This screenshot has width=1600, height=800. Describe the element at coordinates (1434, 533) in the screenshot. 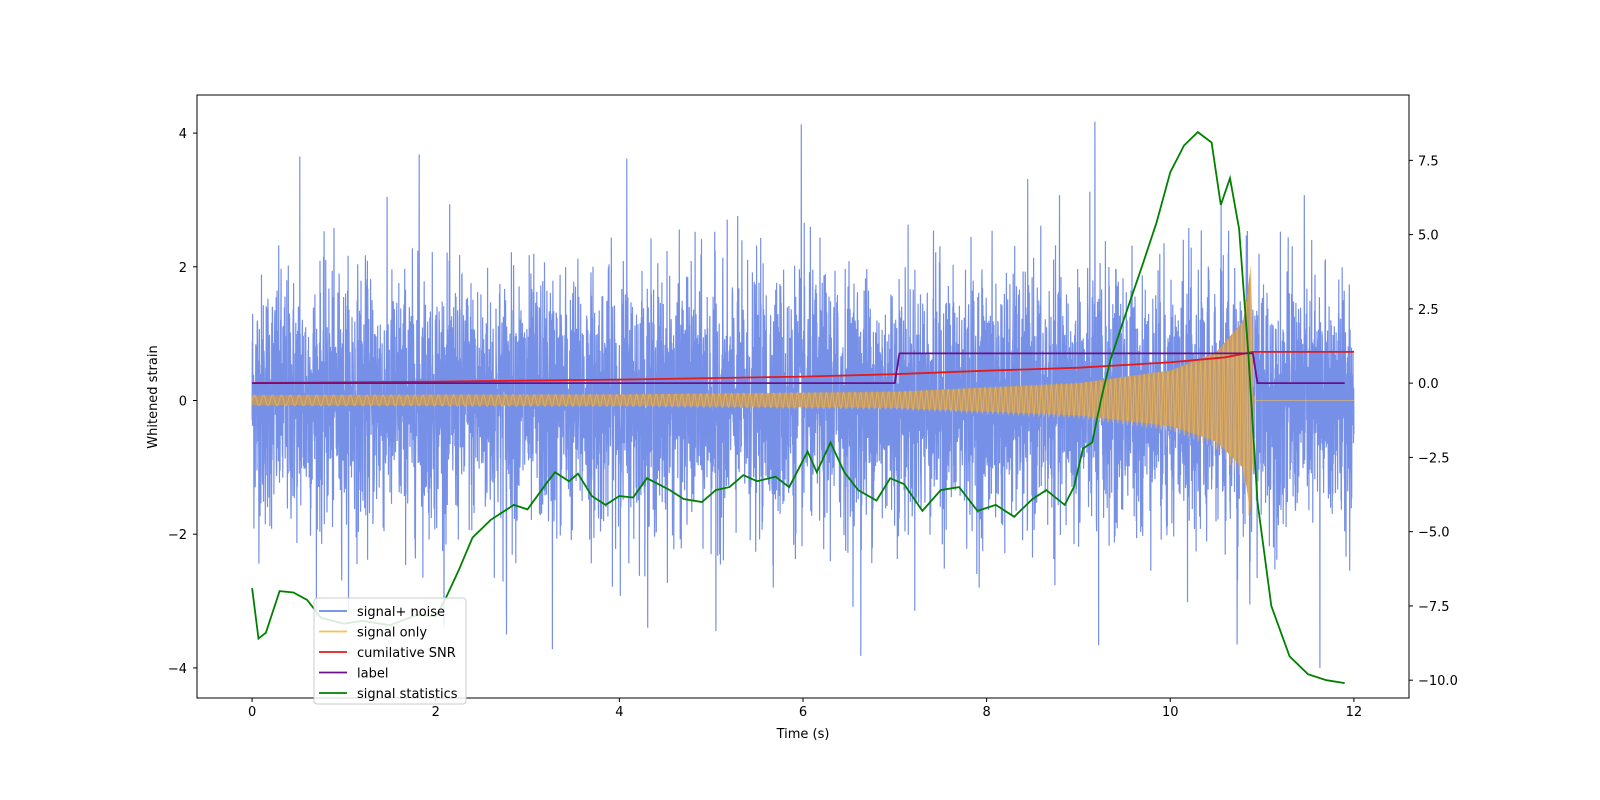

I see `y2-tick-label: −5.0` at that location.